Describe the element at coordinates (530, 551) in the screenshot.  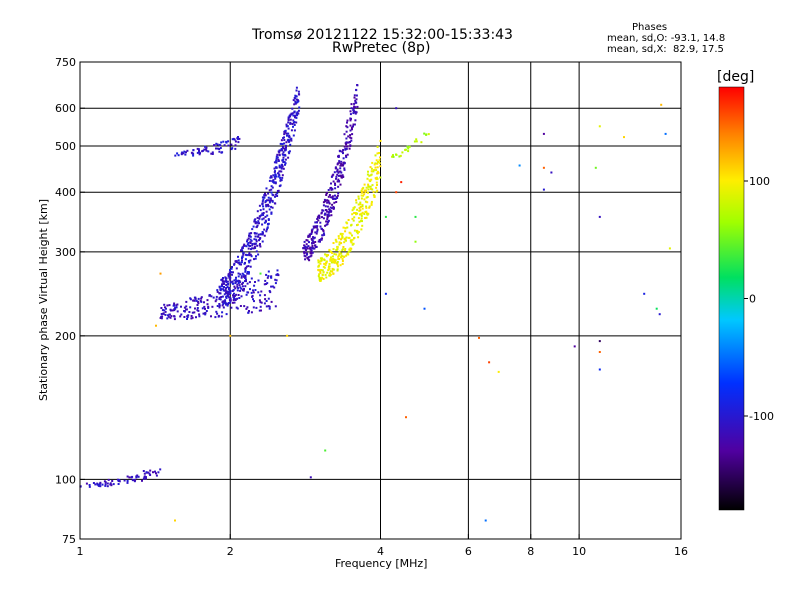
I see `x-tick-label: 8` at that location.